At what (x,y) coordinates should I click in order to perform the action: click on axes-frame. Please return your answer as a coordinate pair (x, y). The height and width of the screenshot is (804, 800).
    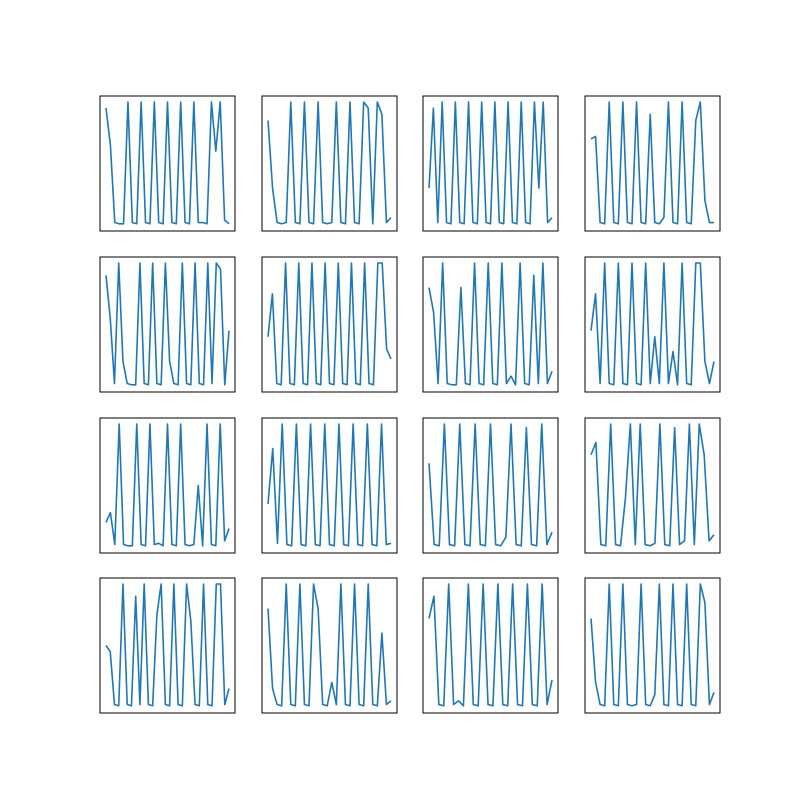
    Looking at the image, I should click on (652, 485).